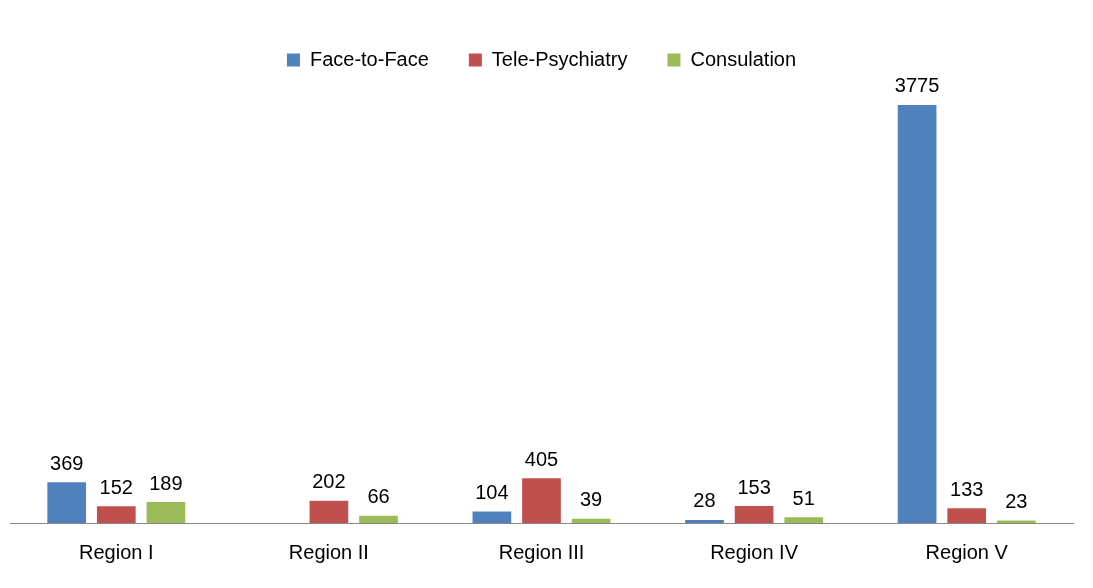  Describe the element at coordinates (754, 551) in the screenshot. I see `x-tick-label: Region IV` at that location.